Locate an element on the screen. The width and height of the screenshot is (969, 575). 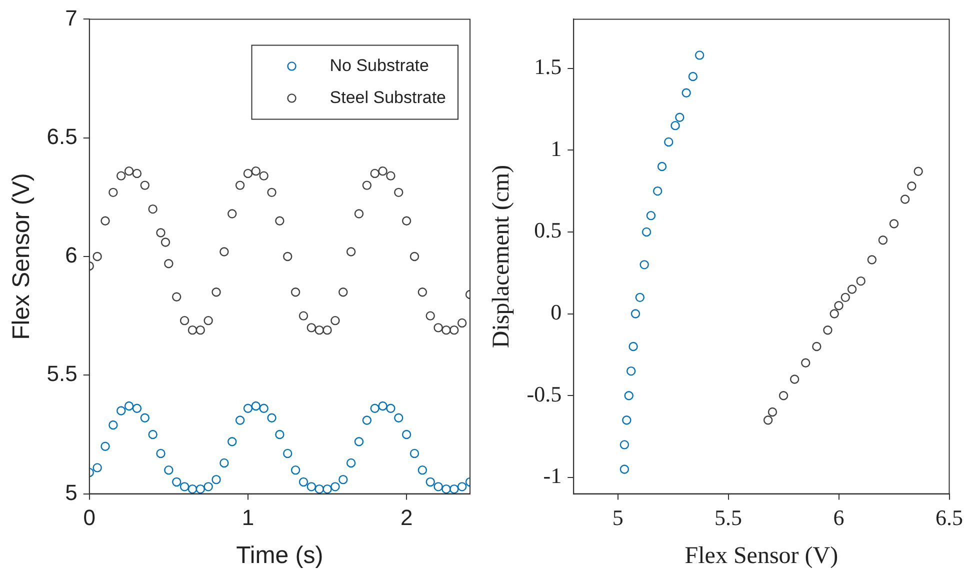
x-tick-label: 2 is located at coordinates (406, 517).